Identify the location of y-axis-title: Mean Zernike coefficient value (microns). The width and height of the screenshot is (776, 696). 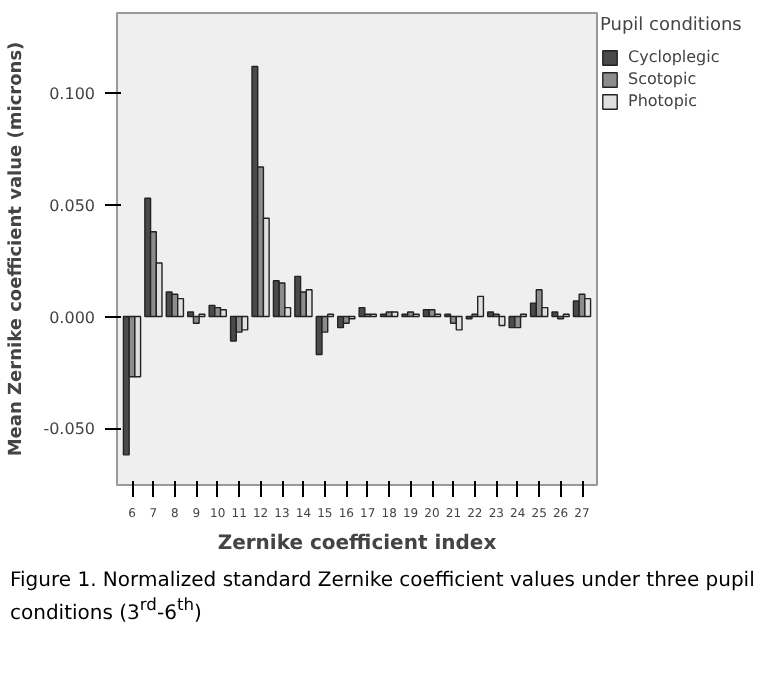
(17, 249).